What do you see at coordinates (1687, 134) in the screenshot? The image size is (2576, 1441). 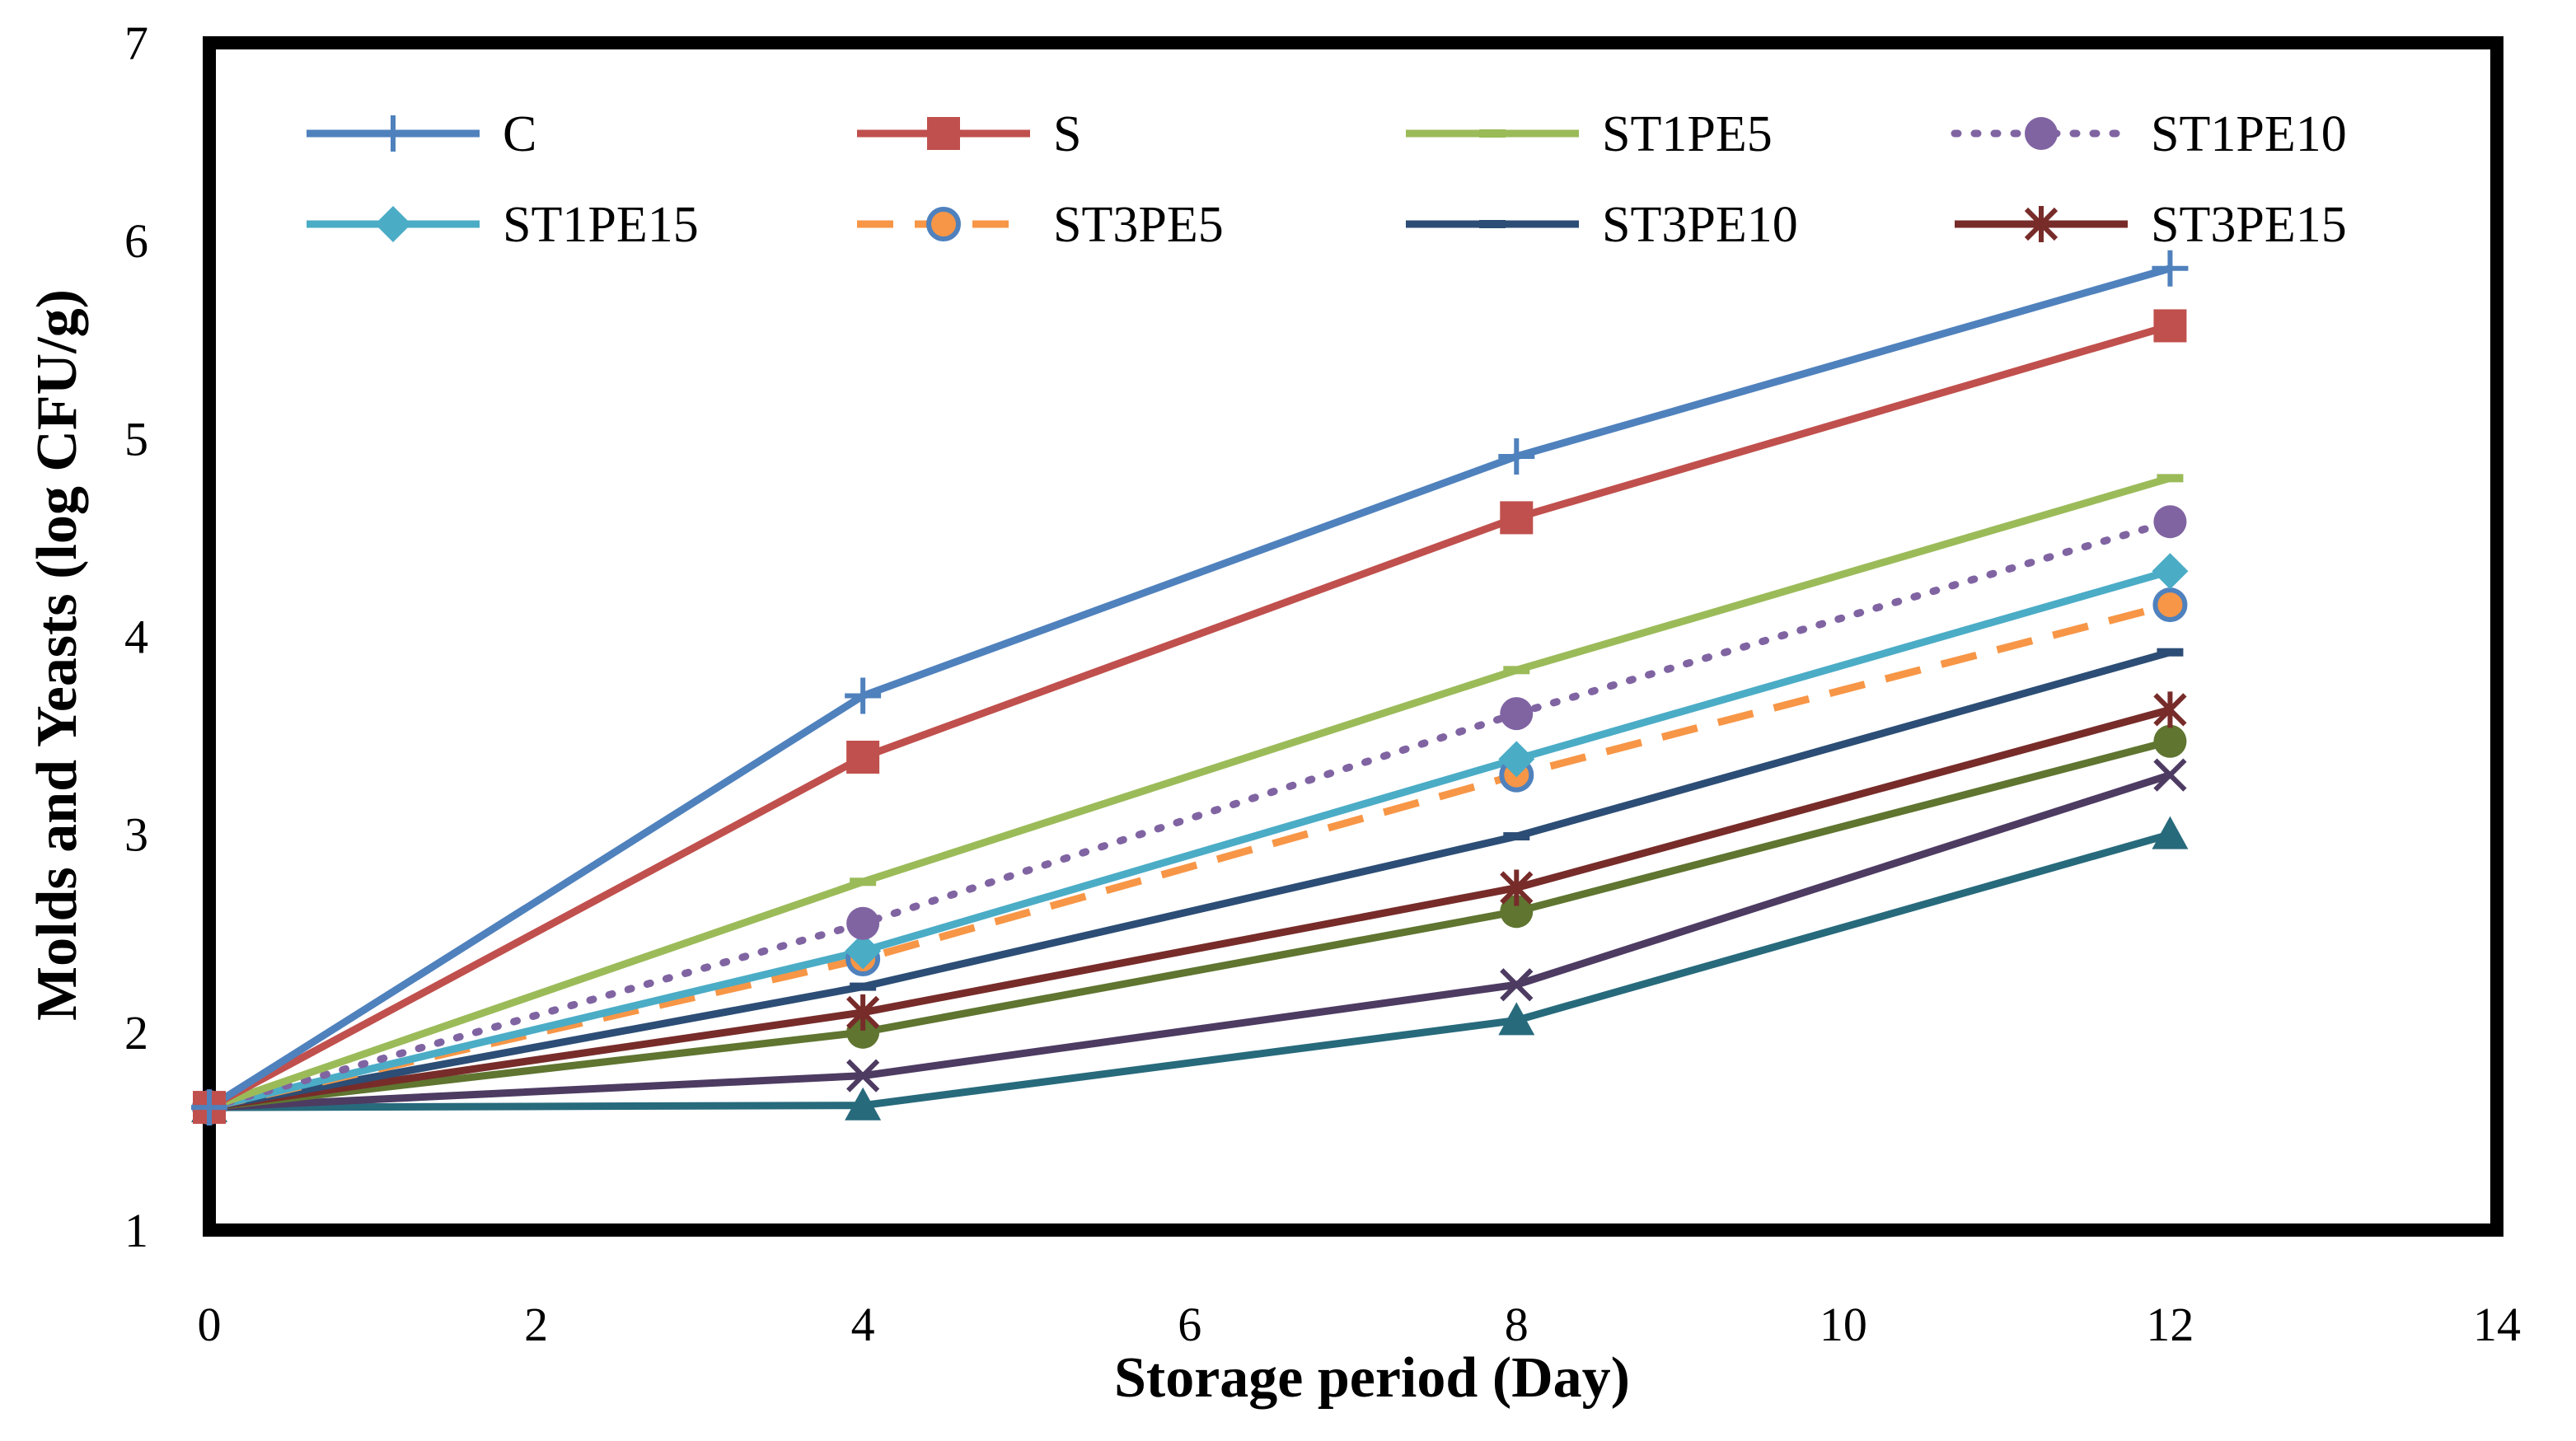 I see `legend-label: ST1PE5` at bounding box center [1687, 134].